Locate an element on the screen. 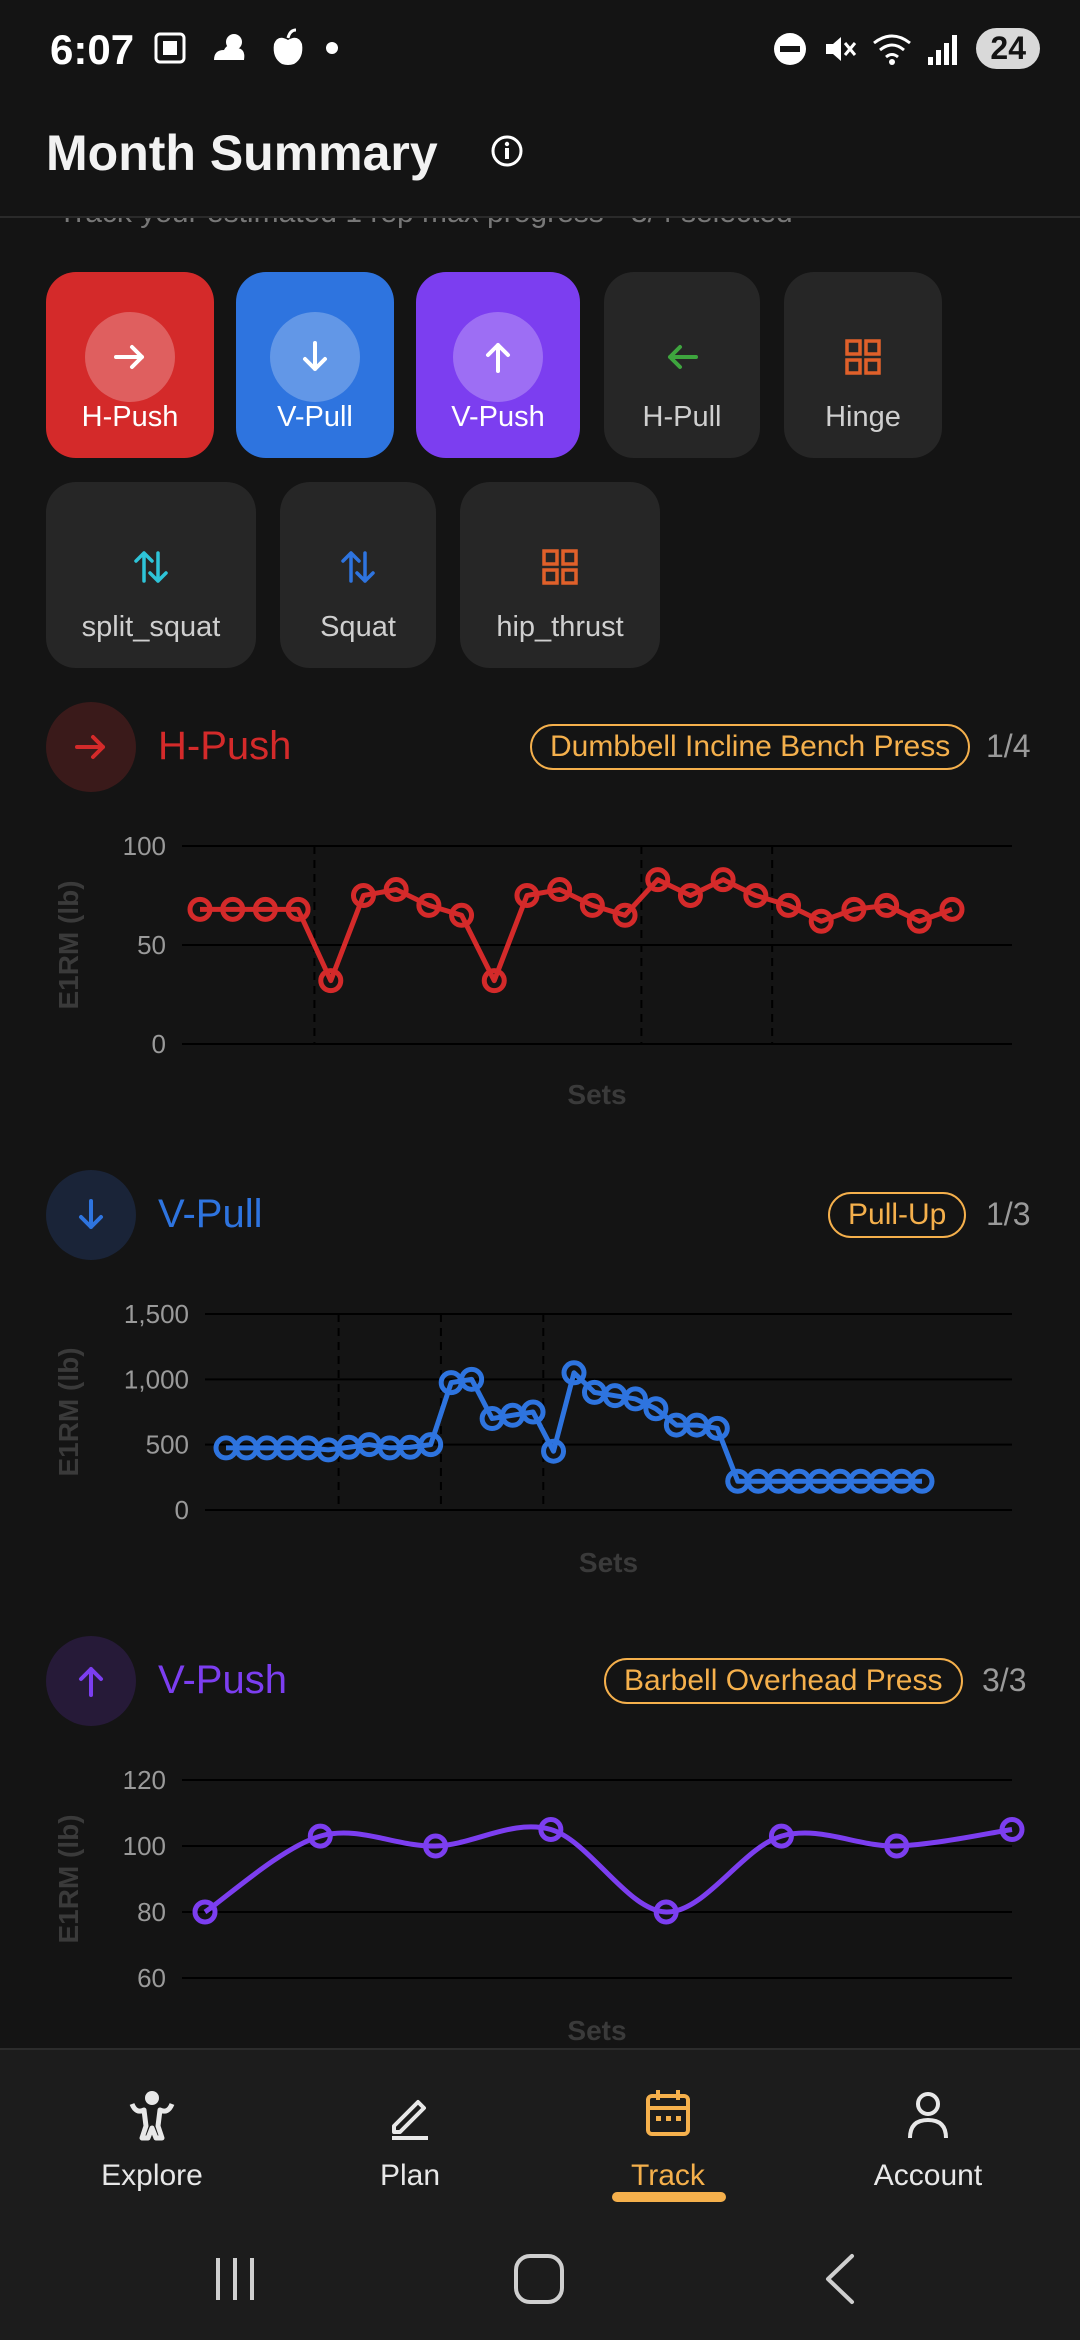  arrow-up-icon is located at coordinates (498, 358).